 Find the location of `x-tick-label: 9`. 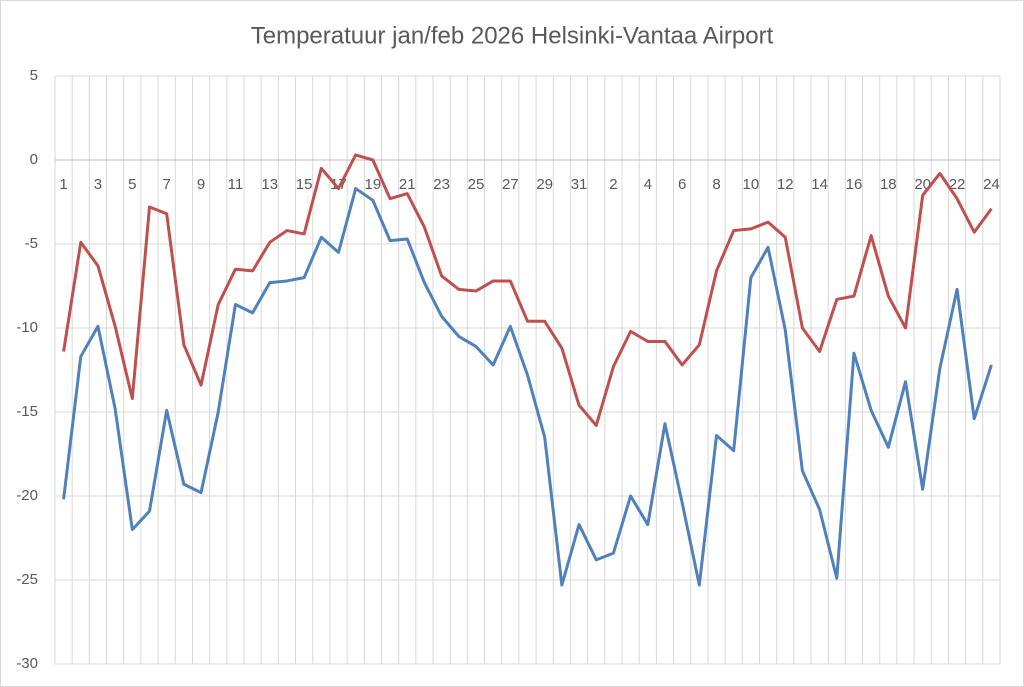

x-tick-label: 9 is located at coordinates (201, 184).